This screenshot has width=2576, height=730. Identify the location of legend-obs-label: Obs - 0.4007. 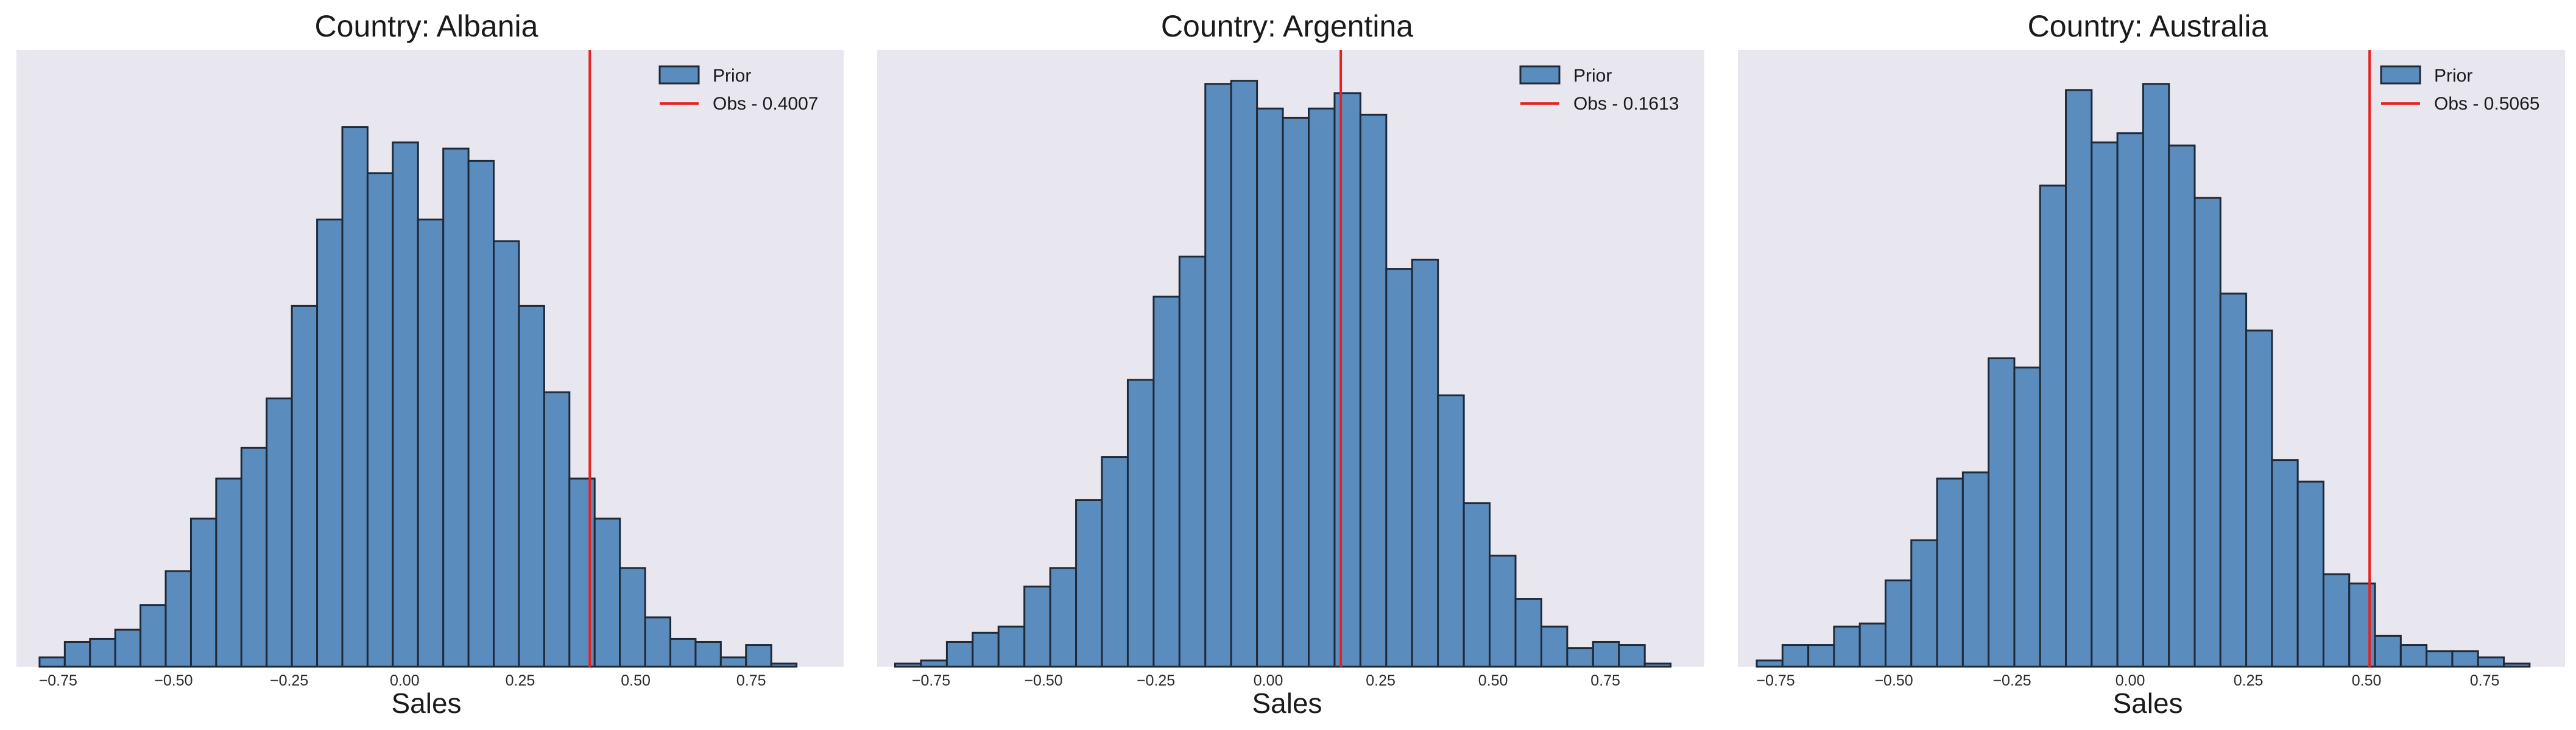
(766, 104).